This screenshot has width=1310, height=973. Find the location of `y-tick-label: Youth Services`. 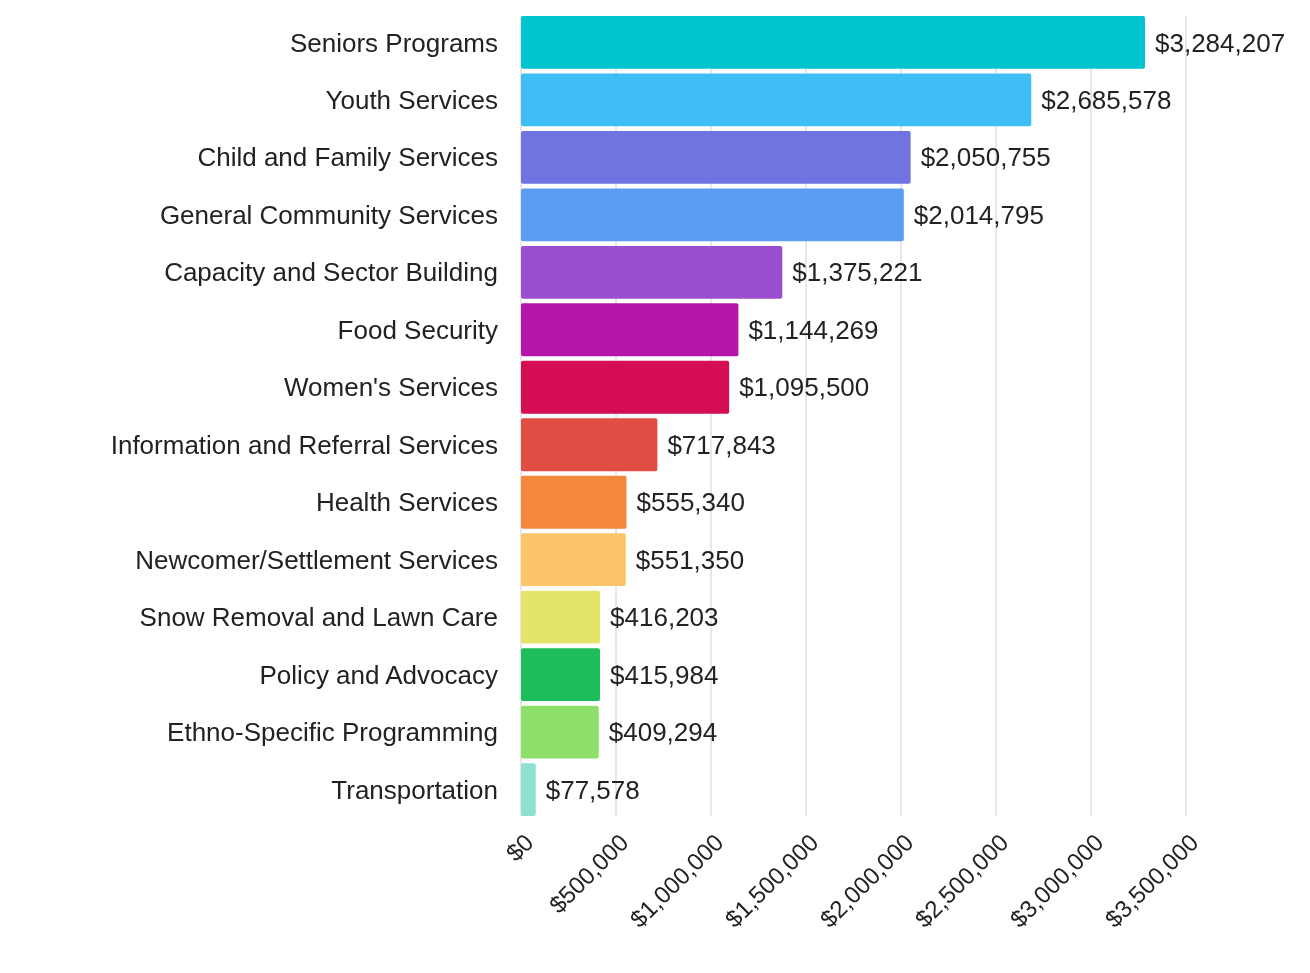

y-tick-label: Youth Services is located at coordinates (411, 100).